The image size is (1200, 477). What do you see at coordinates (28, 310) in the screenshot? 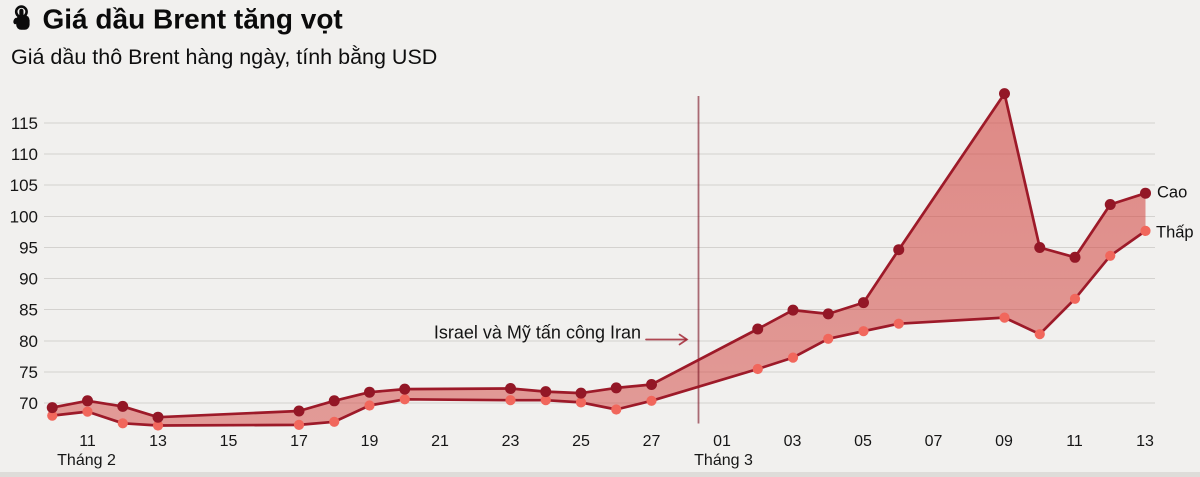
I see `svg-text: 85` at bounding box center [28, 310].